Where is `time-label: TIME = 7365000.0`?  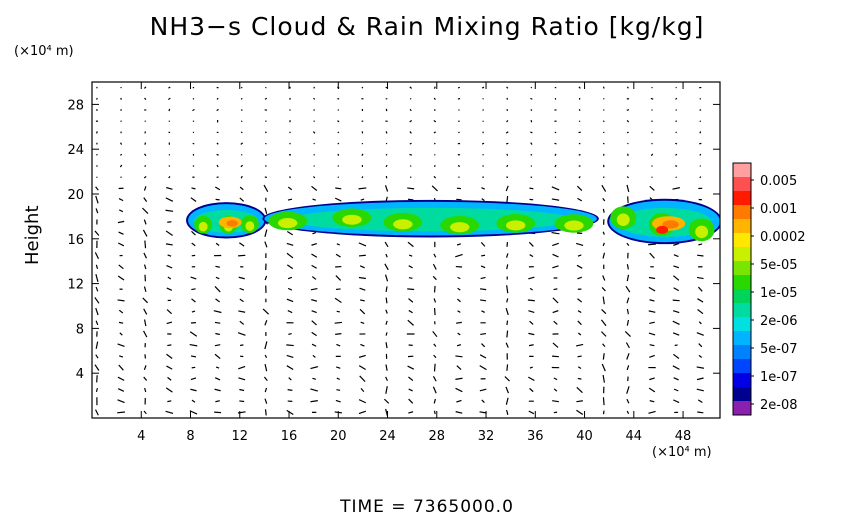
time-label: TIME = 7365000.0 is located at coordinates (427, 507).